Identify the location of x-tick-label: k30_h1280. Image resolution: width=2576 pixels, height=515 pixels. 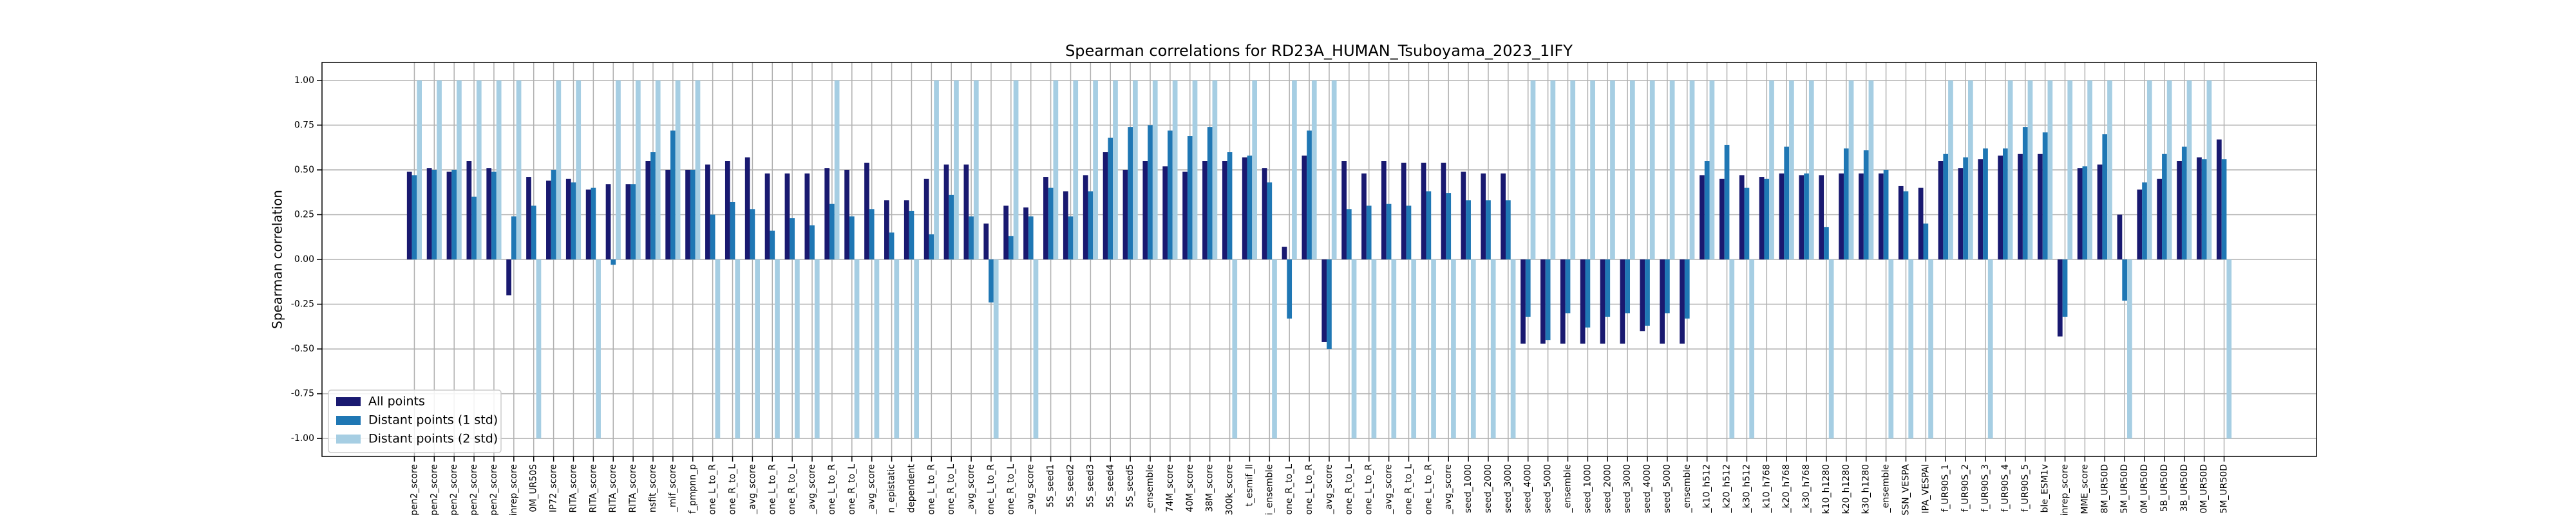
(1866, 489).